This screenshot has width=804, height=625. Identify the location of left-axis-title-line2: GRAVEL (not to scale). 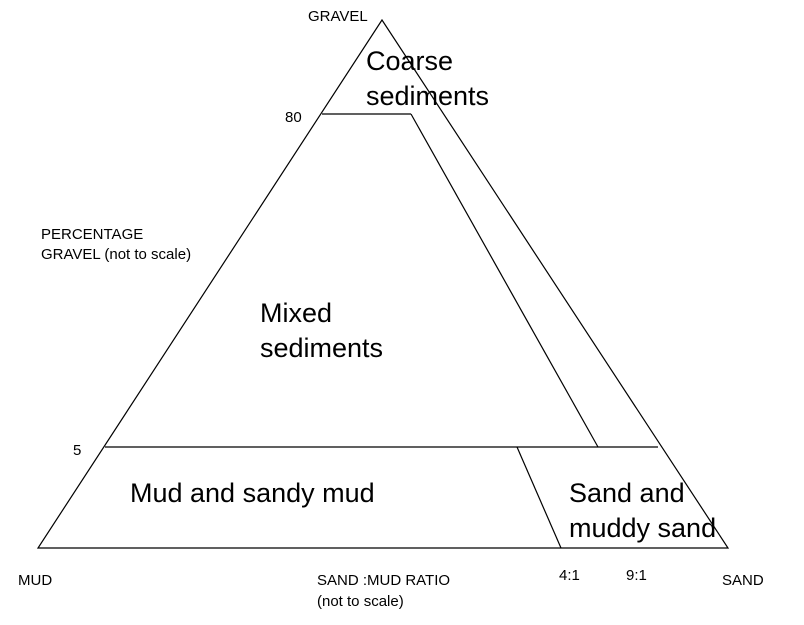
(116, 254).